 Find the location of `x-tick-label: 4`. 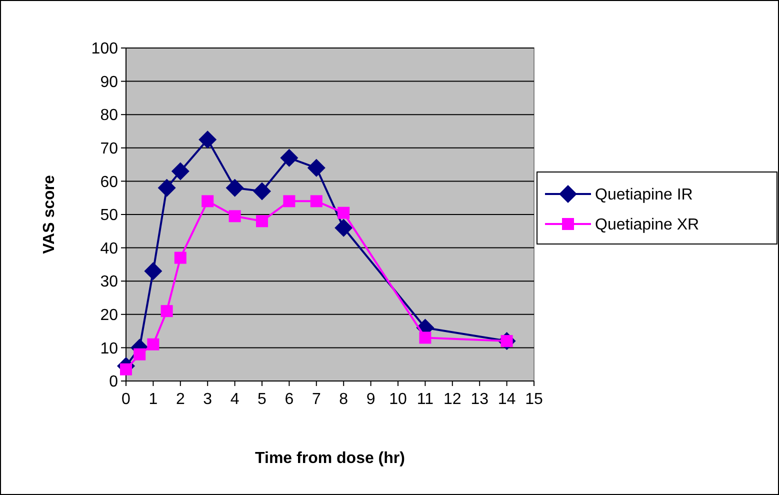

x-tick-label: 4 is located at coordinates (235, 399).